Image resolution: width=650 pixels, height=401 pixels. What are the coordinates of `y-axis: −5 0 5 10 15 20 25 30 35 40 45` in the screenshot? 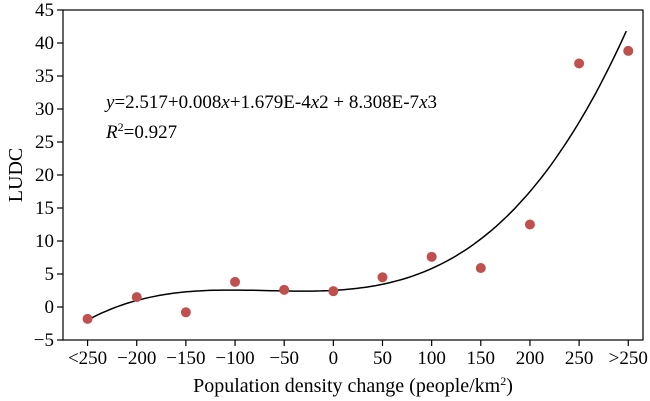 It's located at (48, 175).